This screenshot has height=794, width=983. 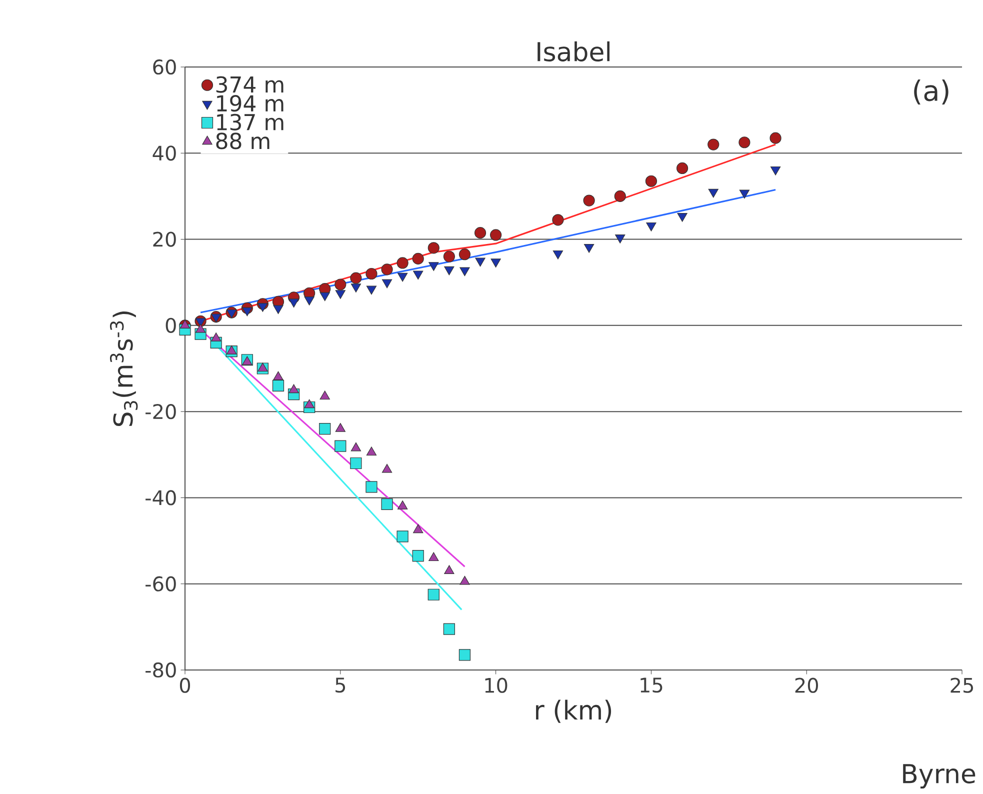 I want to click on legend-label: 137 m, so click(x=250, y=122).